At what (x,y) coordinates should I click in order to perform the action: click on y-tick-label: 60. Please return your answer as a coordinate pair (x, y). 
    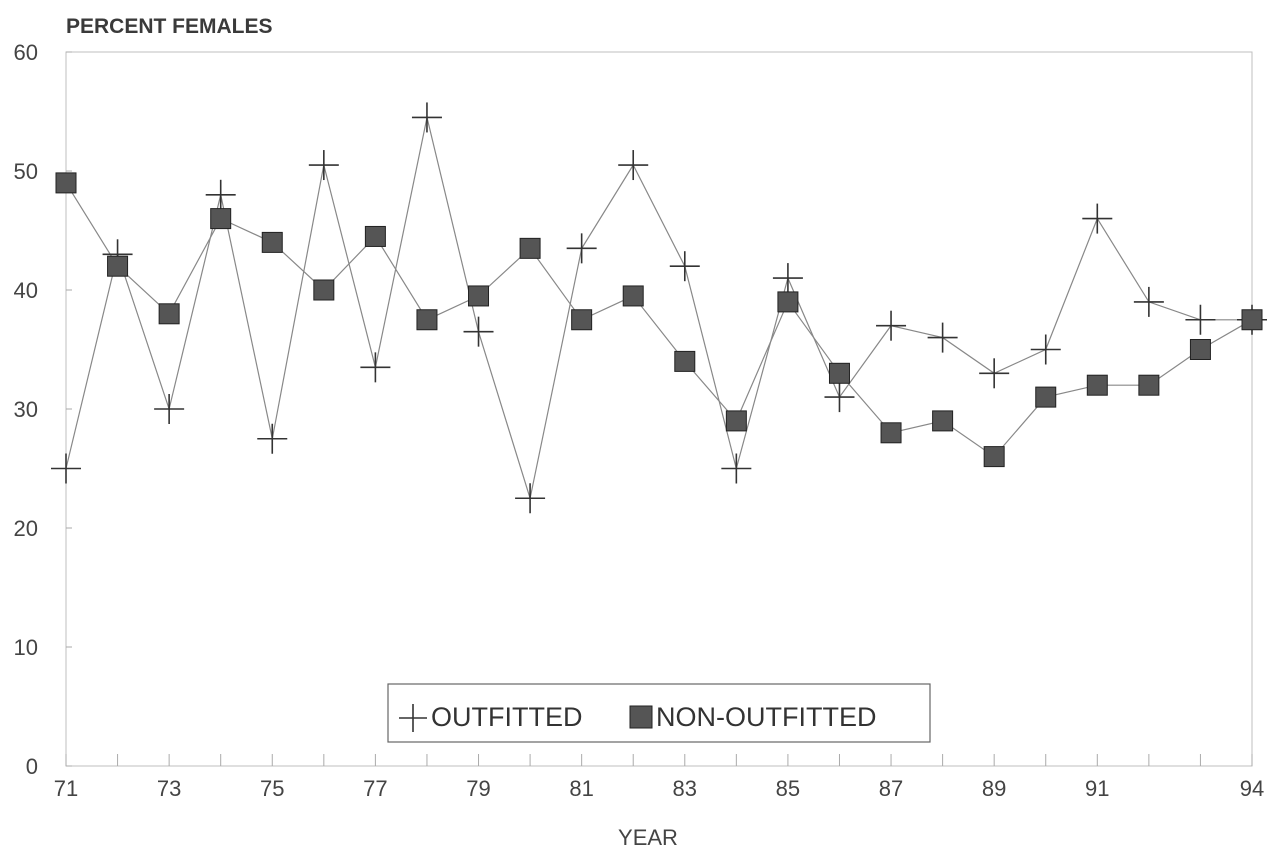
    Looking at the image, I should click on (26, 52).